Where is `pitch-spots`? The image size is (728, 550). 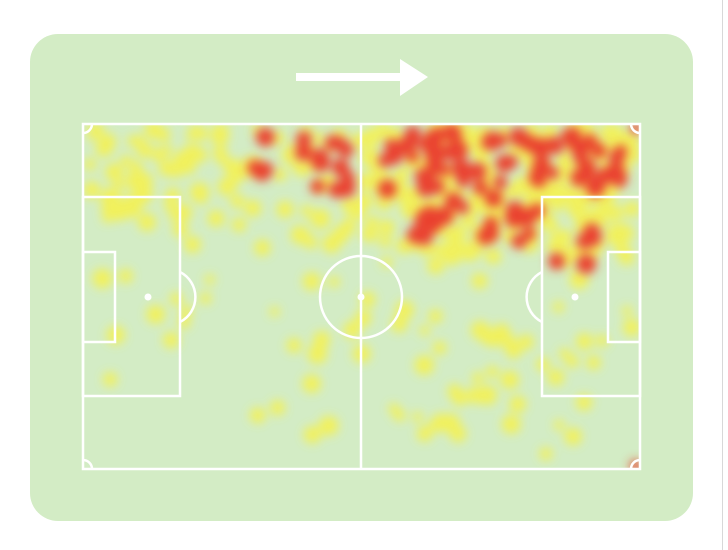
pitch-spots is located at coordinates (361, 297).